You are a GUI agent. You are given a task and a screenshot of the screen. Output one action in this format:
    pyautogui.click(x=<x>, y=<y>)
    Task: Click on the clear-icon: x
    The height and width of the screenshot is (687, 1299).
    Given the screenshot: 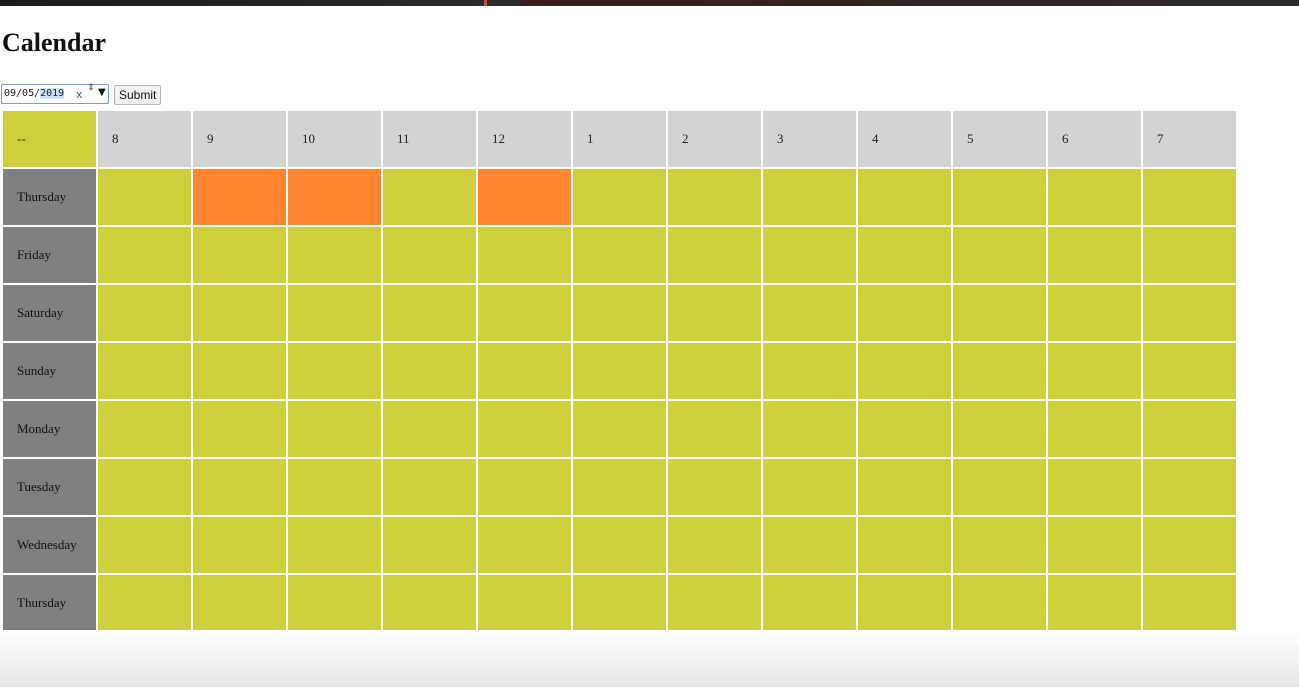 What is the action you would take?
    pyautogui.click(x=79, y=94)
    